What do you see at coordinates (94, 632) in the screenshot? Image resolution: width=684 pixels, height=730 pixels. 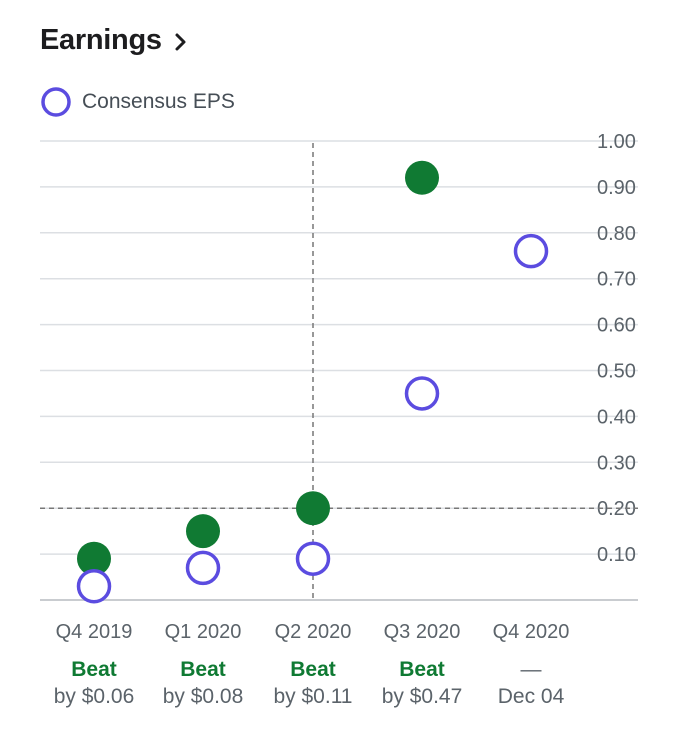 I see `x-category-label: Q4 2019` at bounding box center [94, 632].